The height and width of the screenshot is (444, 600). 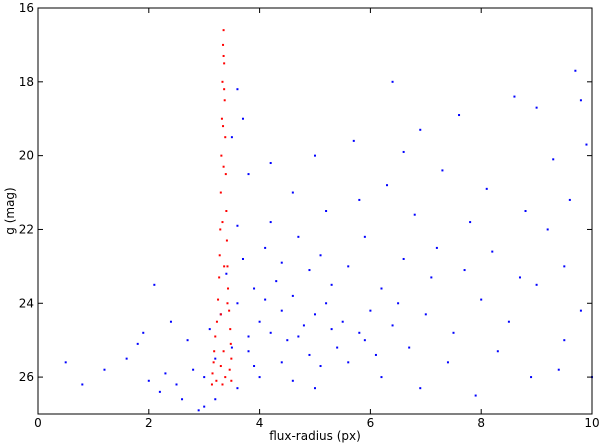 I want to click on x-axis-label: flux-radius (px), so click(x=315, y=436).